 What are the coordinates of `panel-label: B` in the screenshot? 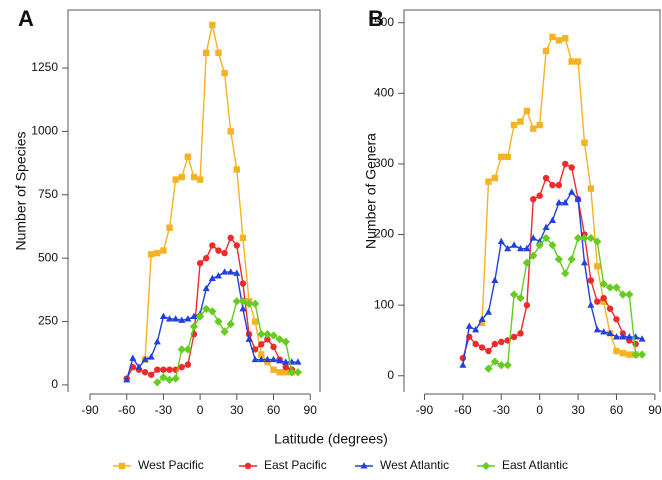 It's located at (376, 18).